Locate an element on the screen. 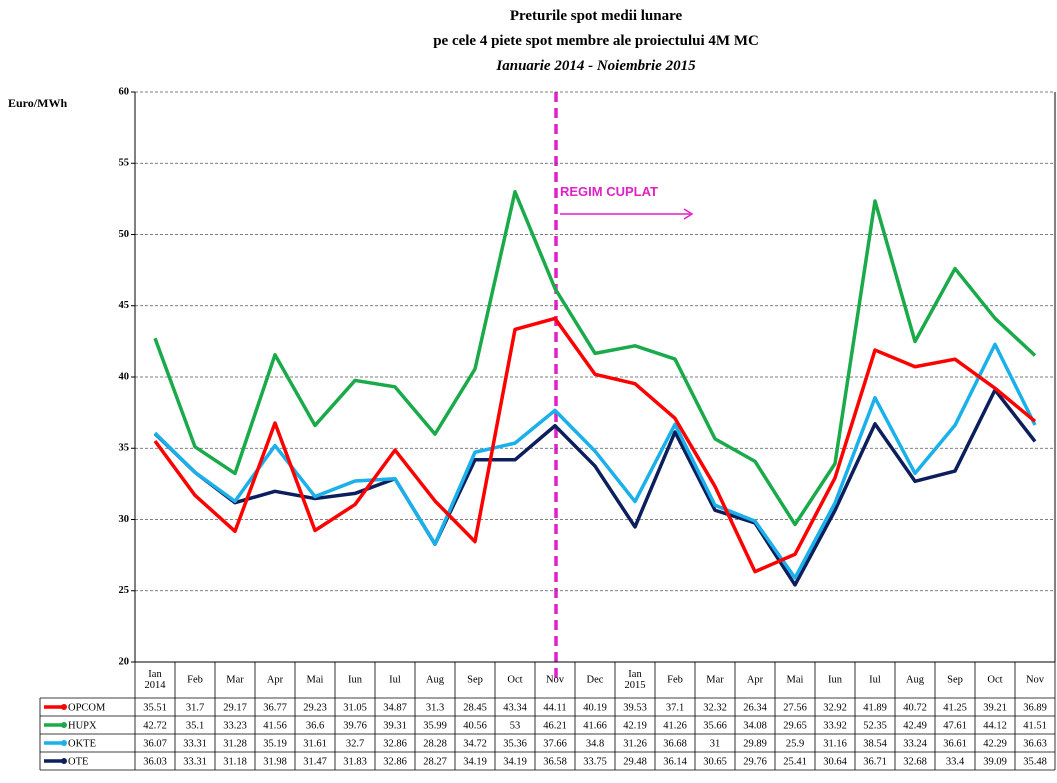  table-value: 32.68 is located at coordinates (915, 761).